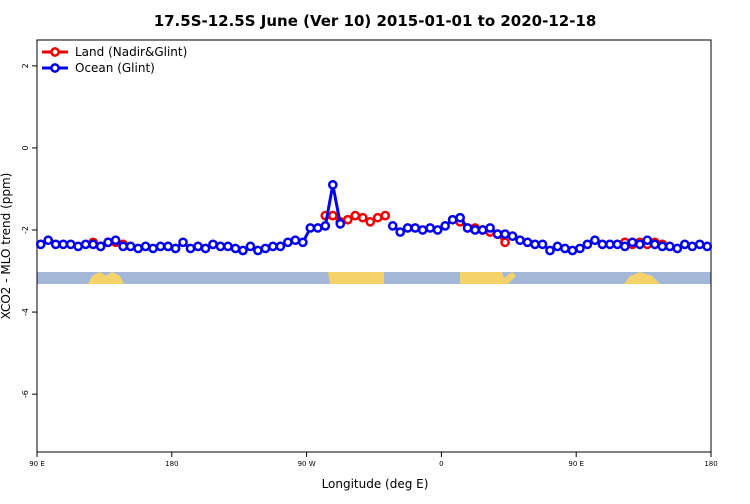  Describe the element at coordinates (25, 394) in the screenshot. I see `y-tick-label: -6` at that location.